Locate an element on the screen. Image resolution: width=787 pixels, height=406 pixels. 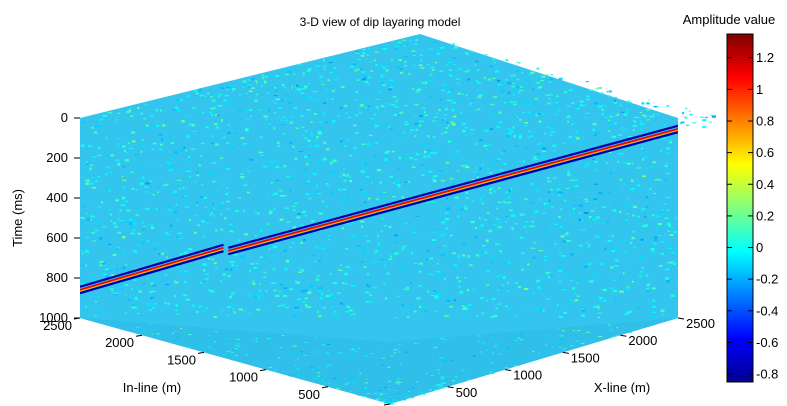
xline-tick-label: 1000 is located at coordinates (527, 375).